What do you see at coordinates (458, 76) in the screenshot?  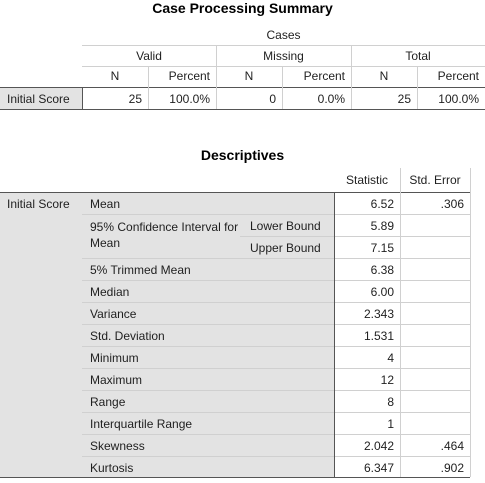 I see `col-header-total-percent: Percent` at bounding box center [458, 76].